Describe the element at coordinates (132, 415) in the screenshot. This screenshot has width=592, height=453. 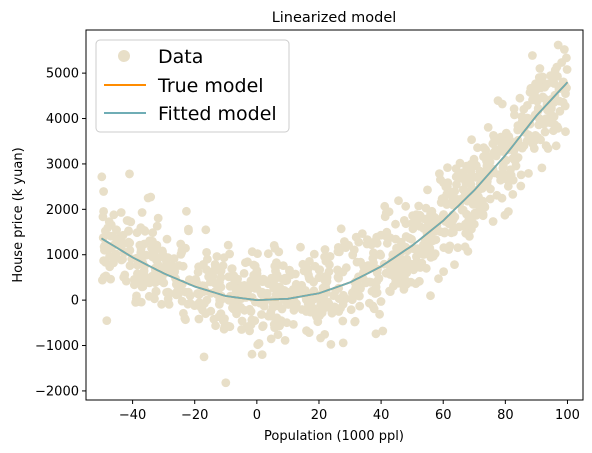
I see `x-tick-label: −40` at that location.